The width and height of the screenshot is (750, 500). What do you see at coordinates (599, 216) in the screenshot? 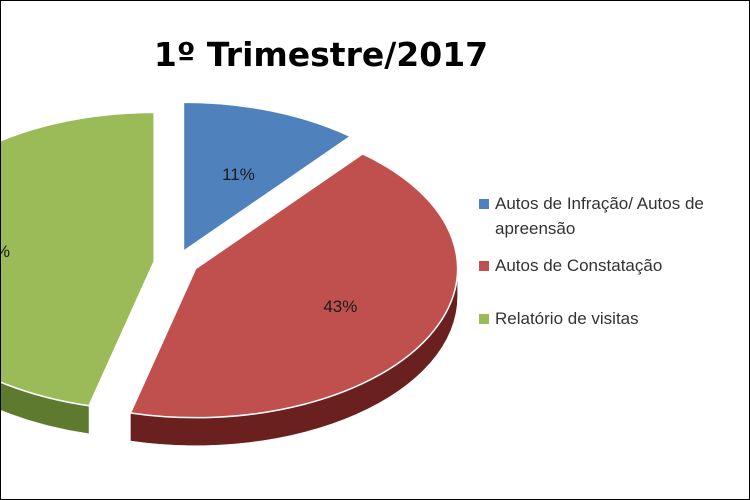
I see `legend-label-infracao: Autos de Infração/ Autos de apreensão` at bounding box center [599, 216].